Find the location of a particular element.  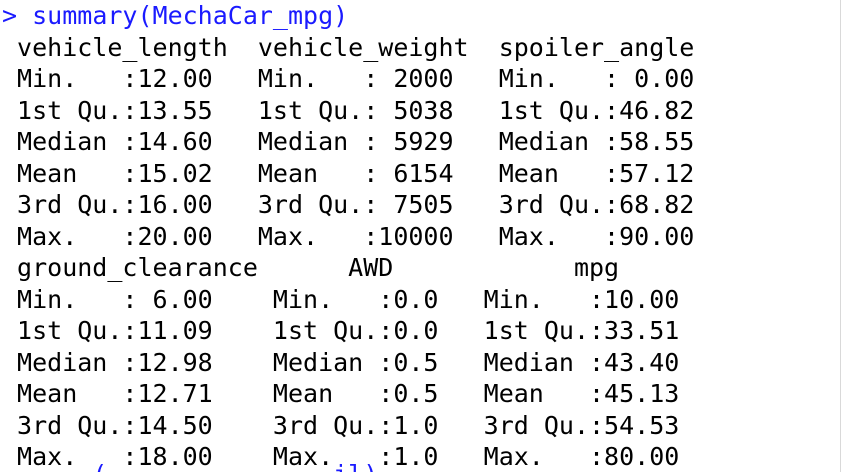

output-line: Median :12.98 Median :0.5 Median :43.40 is located at coordinates (341, 362).